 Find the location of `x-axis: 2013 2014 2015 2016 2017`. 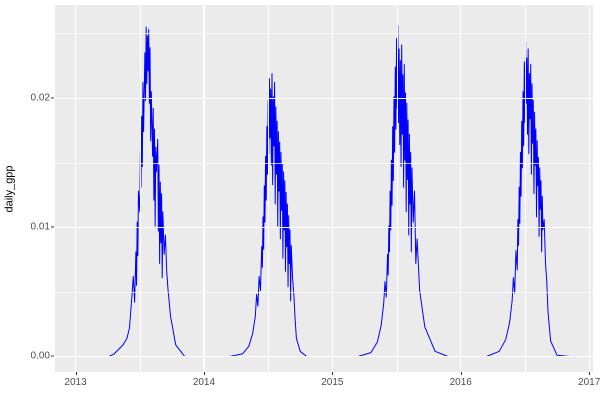

x-axis: 2013 2014 2015 2016 2017 is located at coordinates (327, 386).